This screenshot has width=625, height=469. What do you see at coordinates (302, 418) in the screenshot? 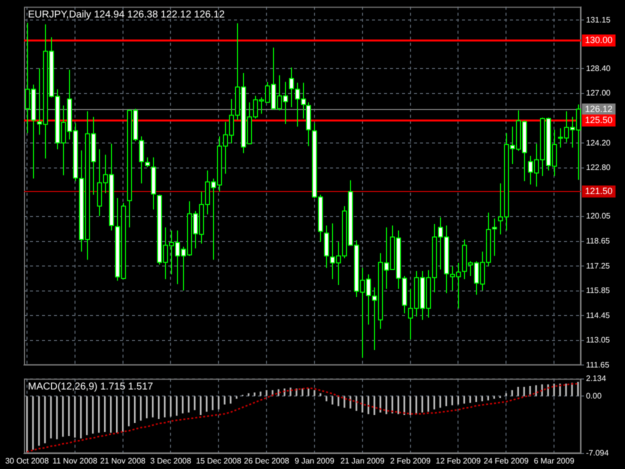
I see `line-series` at bounding box center [302, 418].